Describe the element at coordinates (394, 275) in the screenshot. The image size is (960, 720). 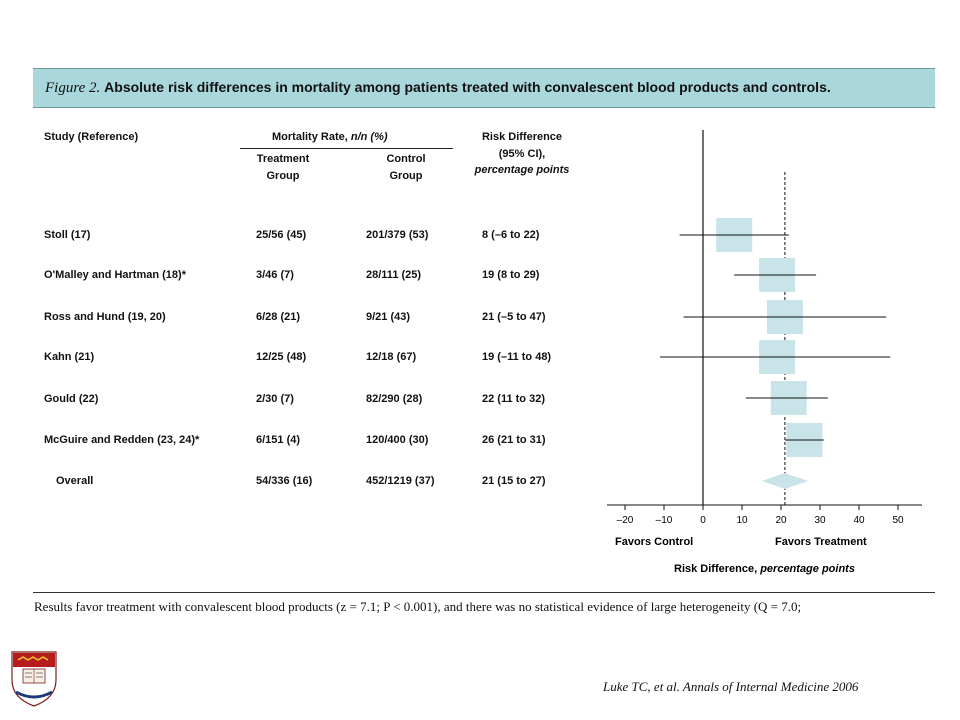
I see `control-rate: 28/111 (25)` at that location.